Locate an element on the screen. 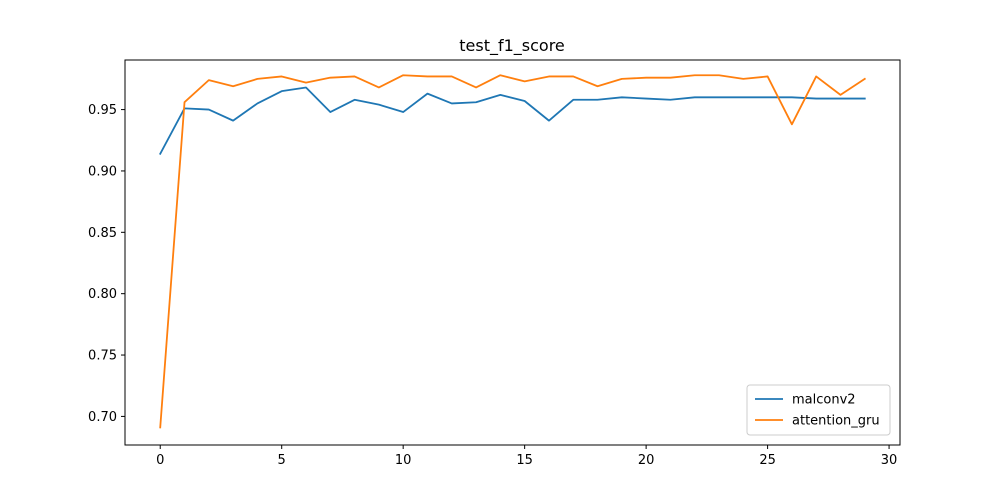  x-tick-label: 15 is located at coordinates (524, 460).